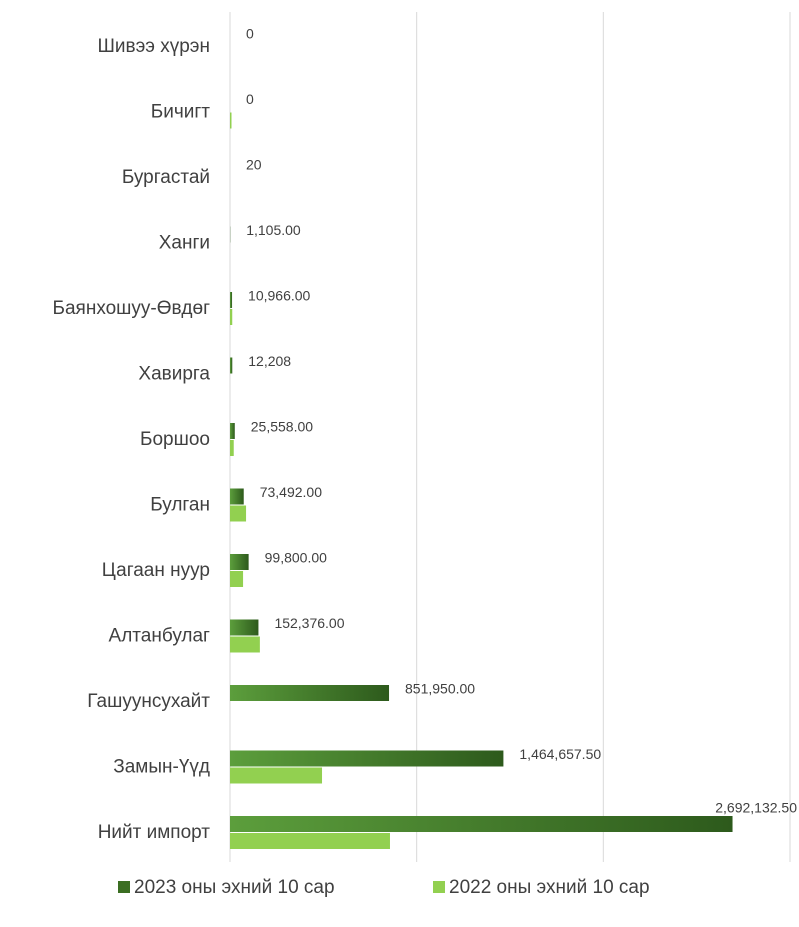  What do you see at coordinates (156, 570) in the screenshot?
I see `category-label: Цагаан нуур` at bounding box center [156, 570].